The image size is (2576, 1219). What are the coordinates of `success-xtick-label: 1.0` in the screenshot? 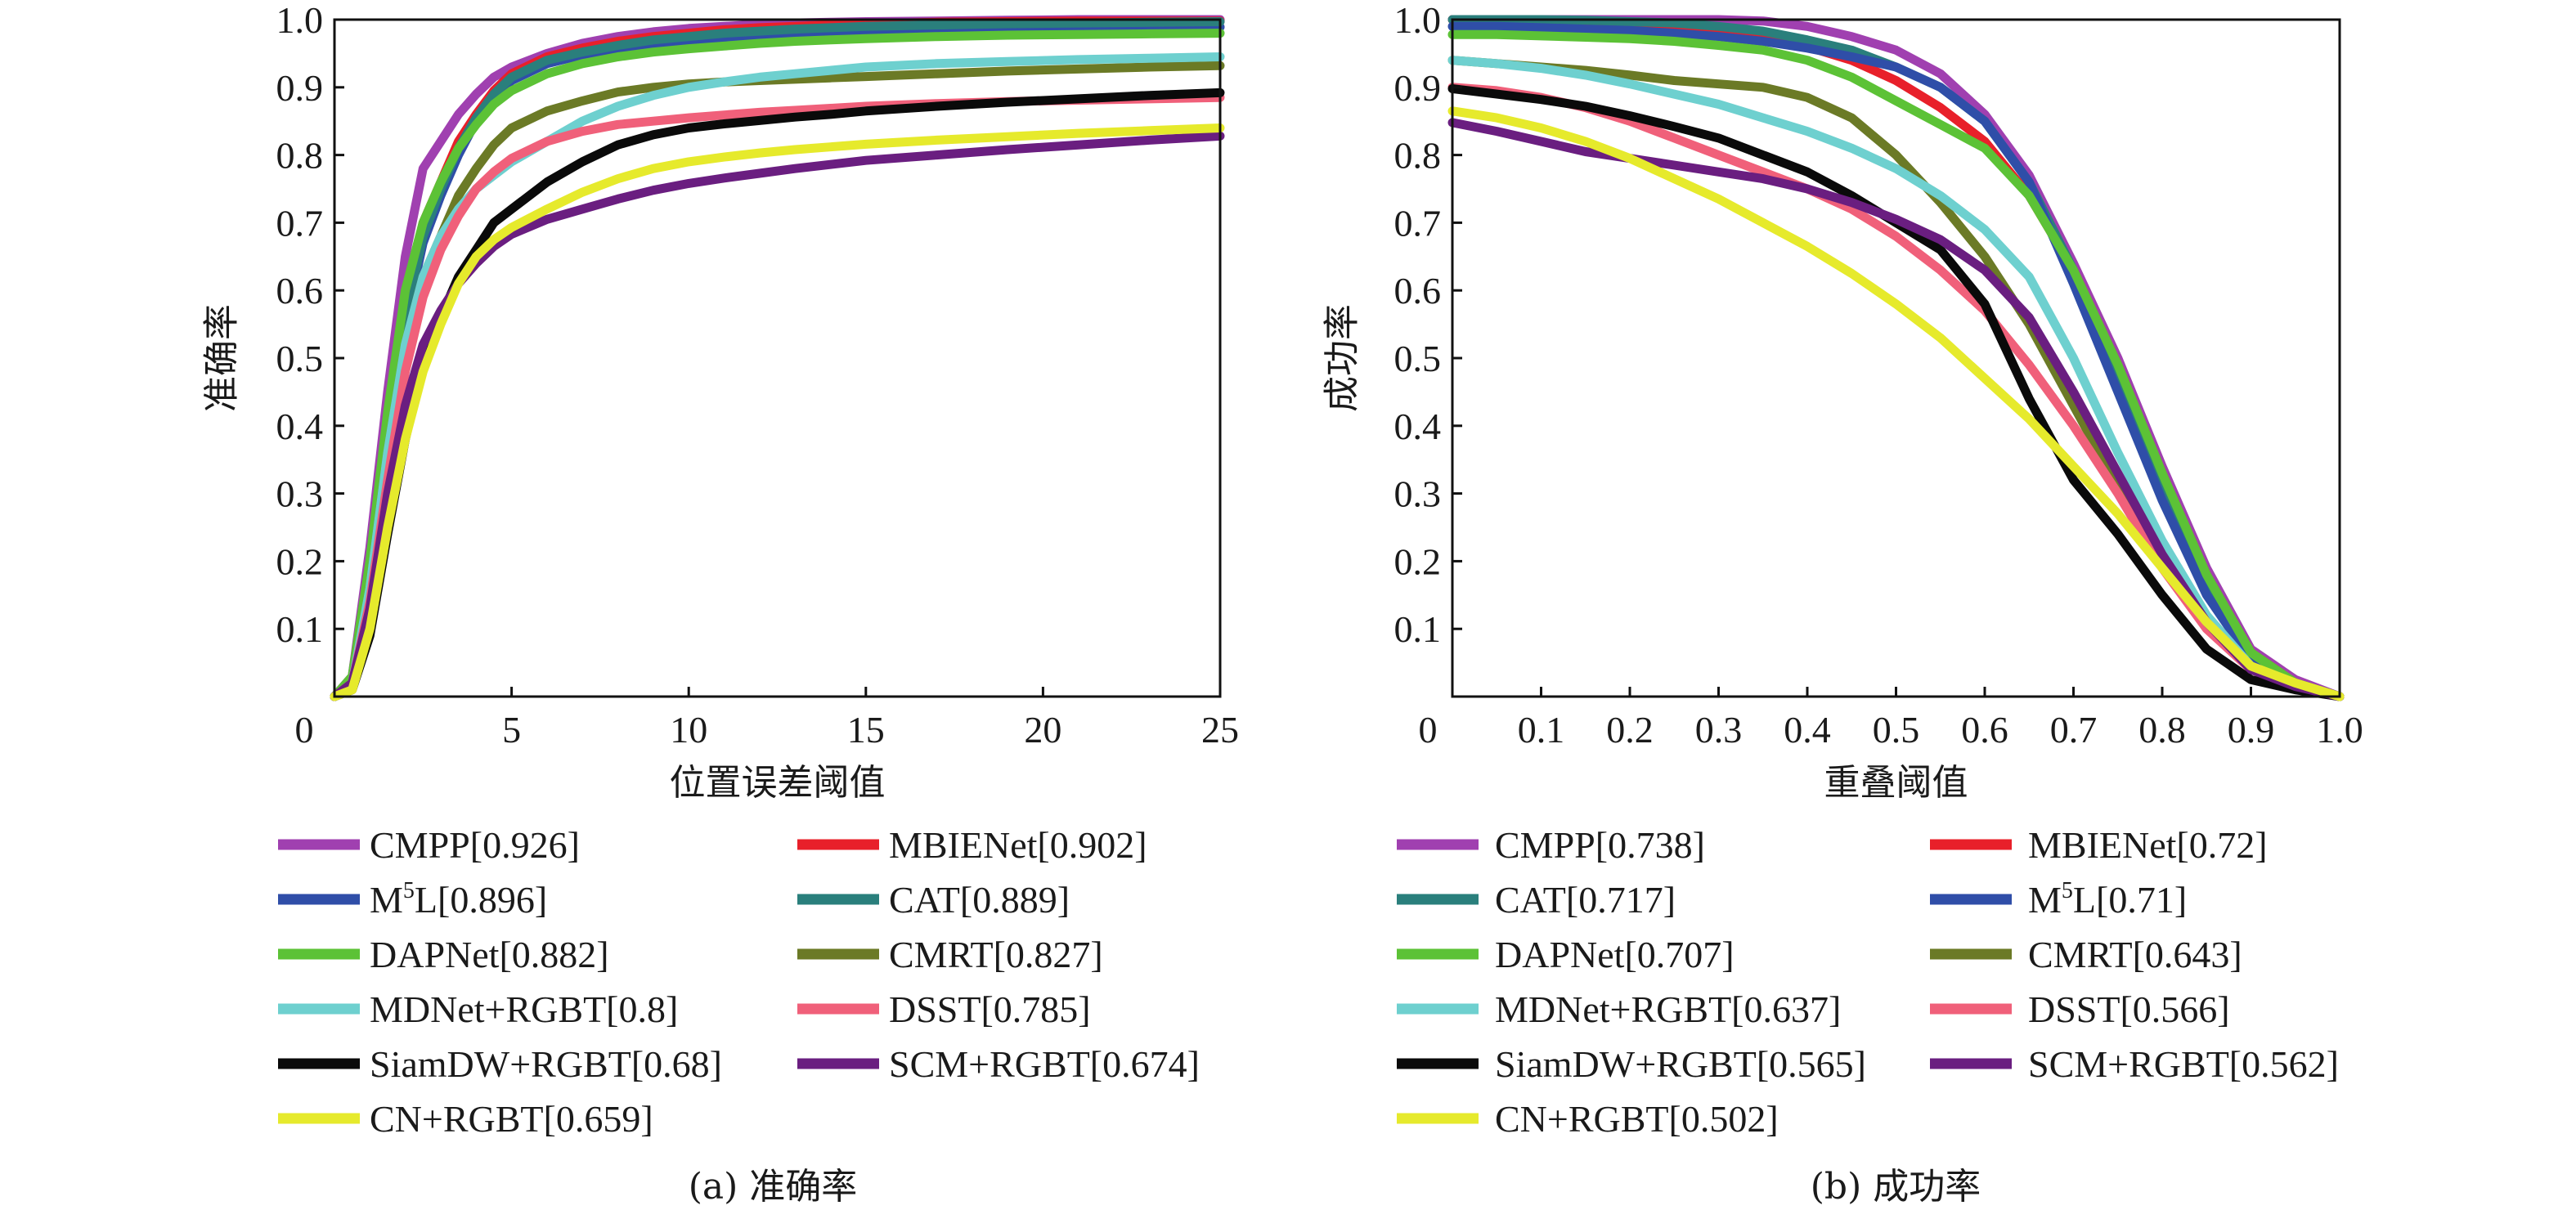 It's located at (2339, 730).